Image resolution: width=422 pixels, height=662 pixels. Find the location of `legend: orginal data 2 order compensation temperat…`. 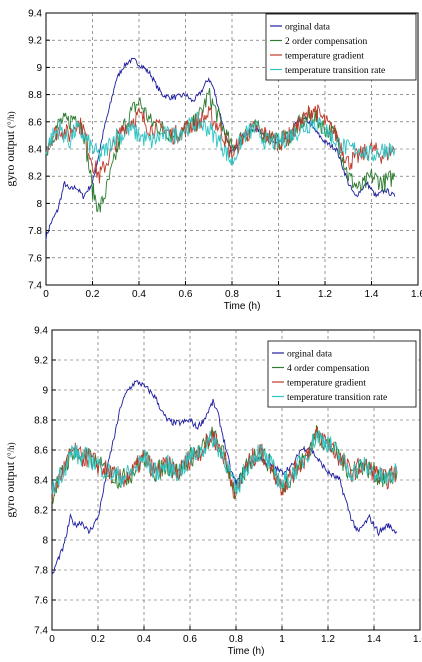

legend: orginal data 2 order compensation temperat… is located at coordinates (341, 47).